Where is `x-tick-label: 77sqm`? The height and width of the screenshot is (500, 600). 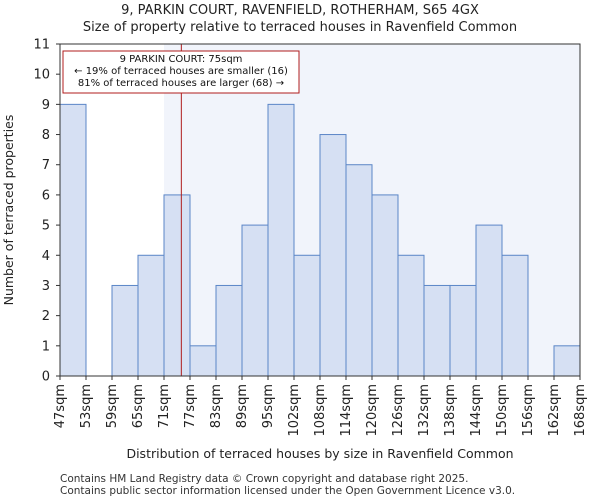
x-tick-label: 77sqm is located at coordinates (190, 406).